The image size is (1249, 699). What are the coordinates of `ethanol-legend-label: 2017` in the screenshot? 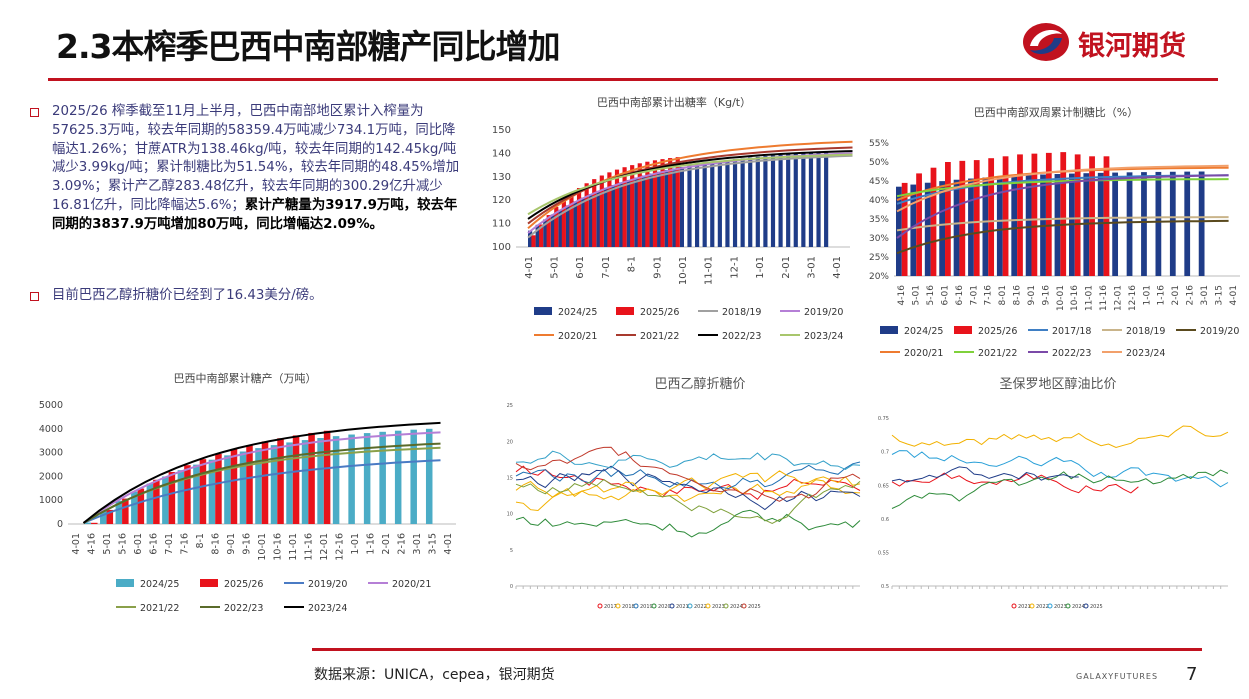 It's located at (610, 607).